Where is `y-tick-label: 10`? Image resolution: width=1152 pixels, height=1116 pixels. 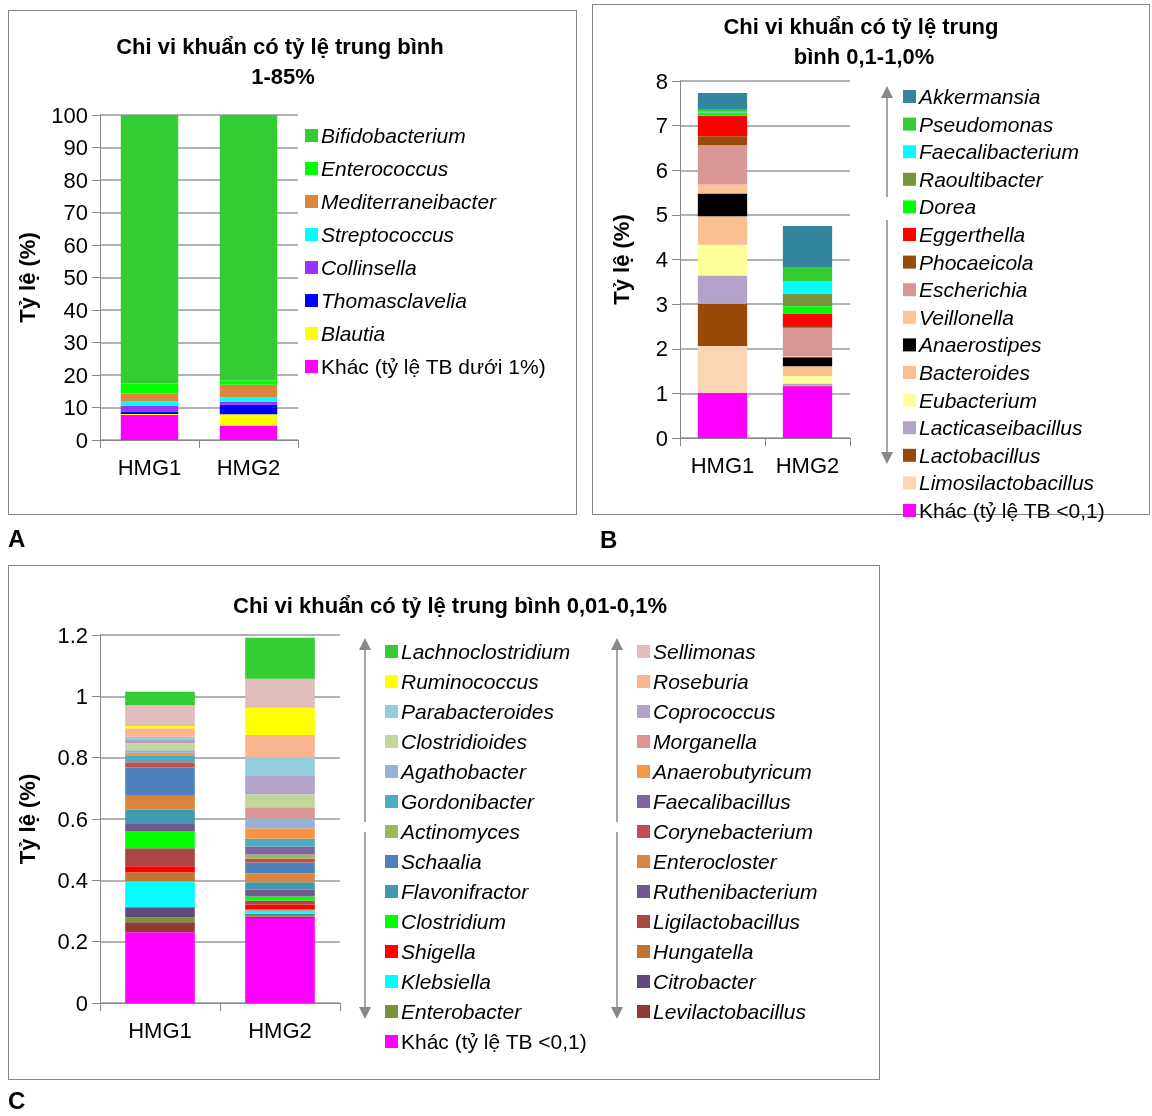 y-tick-label: 10 is located at coordinates (75, 407).